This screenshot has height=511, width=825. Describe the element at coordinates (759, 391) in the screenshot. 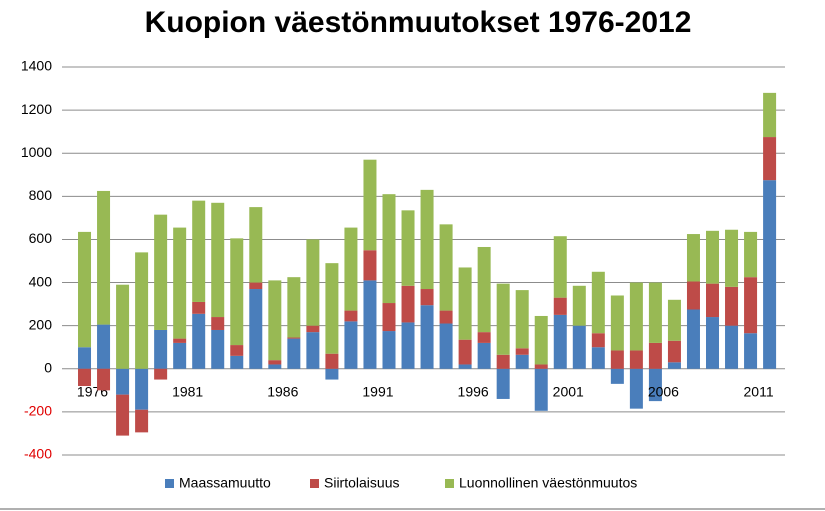

I see `x-tick-label: 2011` at that location.